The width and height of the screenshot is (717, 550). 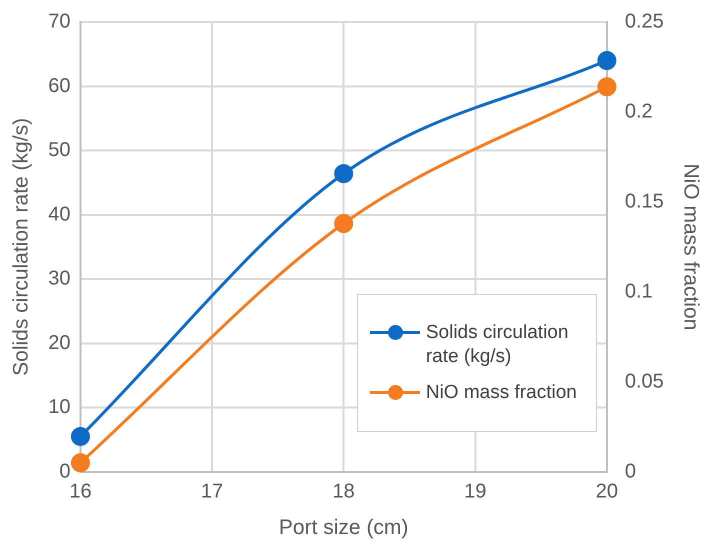 What do you see at coordinates (644, 21) in the screenshot?
I see `y2-tick-label: 0.25` at bounding box center [644, 21].